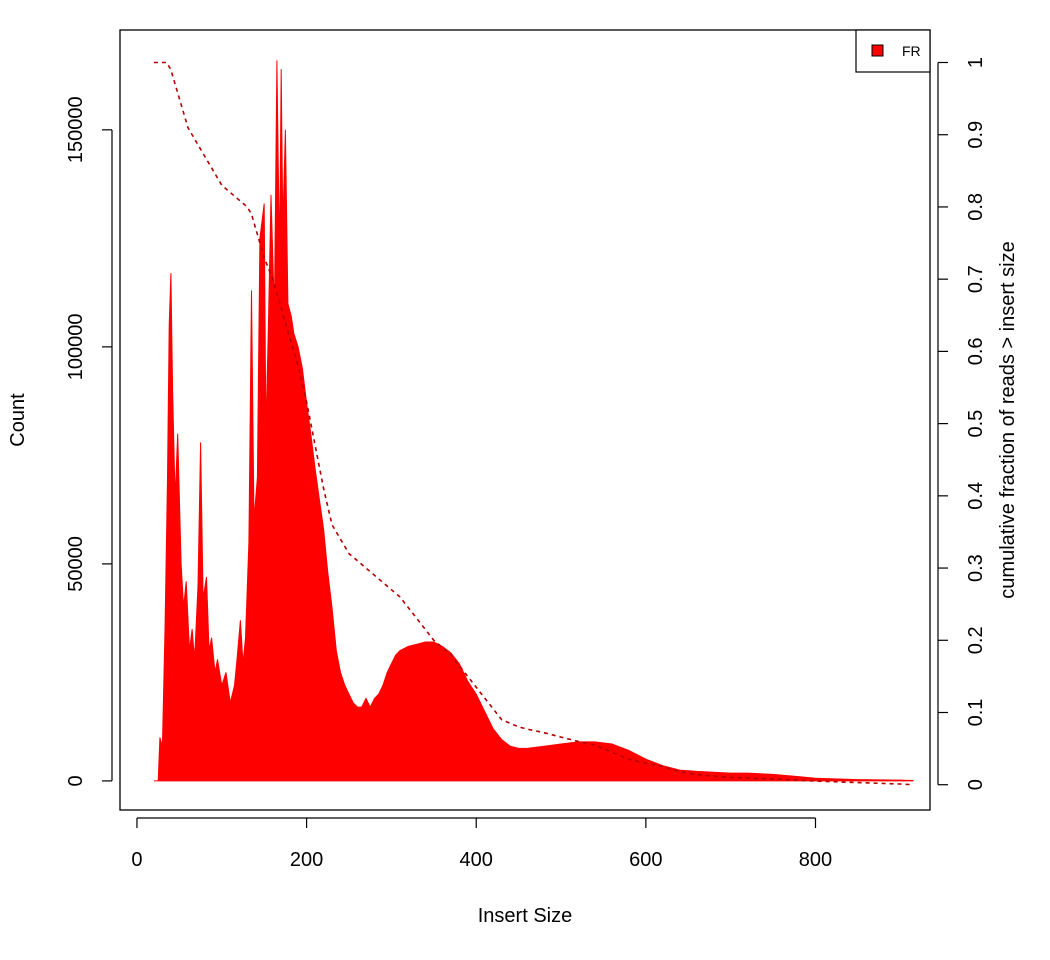 The height and width of the screenshot is (960, 1050). What do you see at coordinates (76, 780) in the screenshot?
I see `y-tick-label: 0` at bounding box center [76, 780].